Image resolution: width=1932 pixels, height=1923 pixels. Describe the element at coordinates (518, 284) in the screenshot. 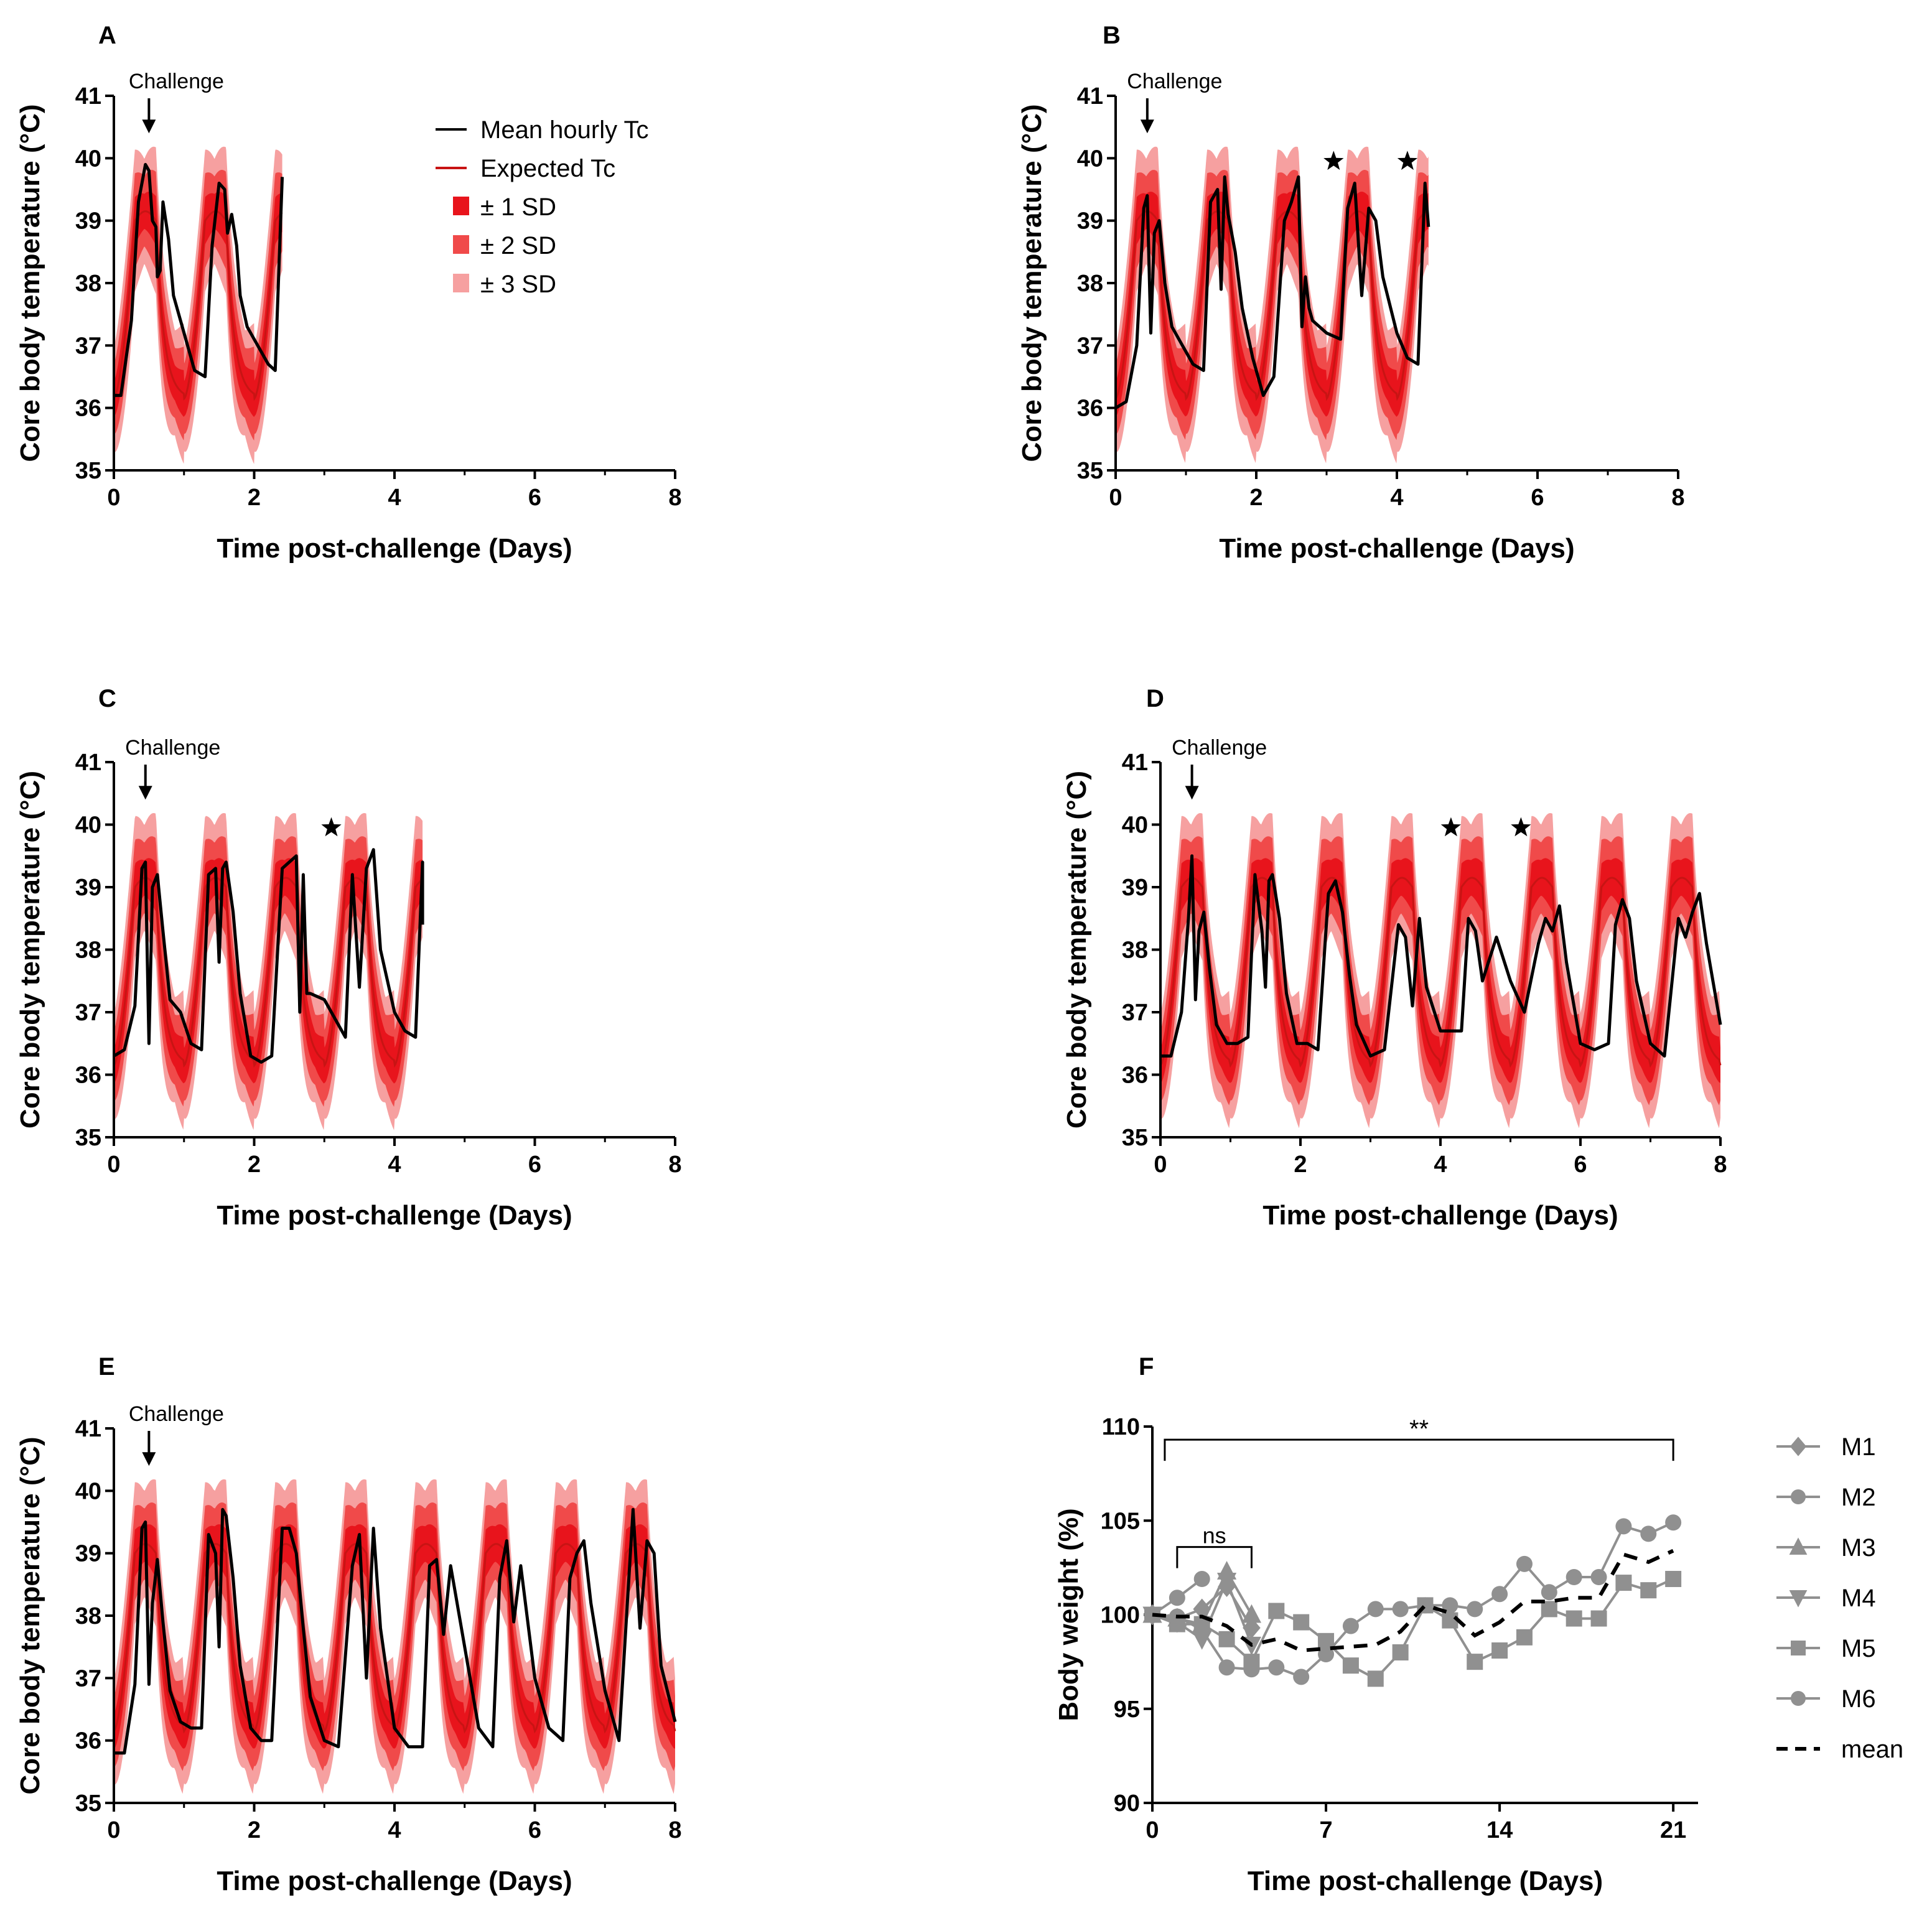

I see `legend-label: ± 3 SD` at that location.